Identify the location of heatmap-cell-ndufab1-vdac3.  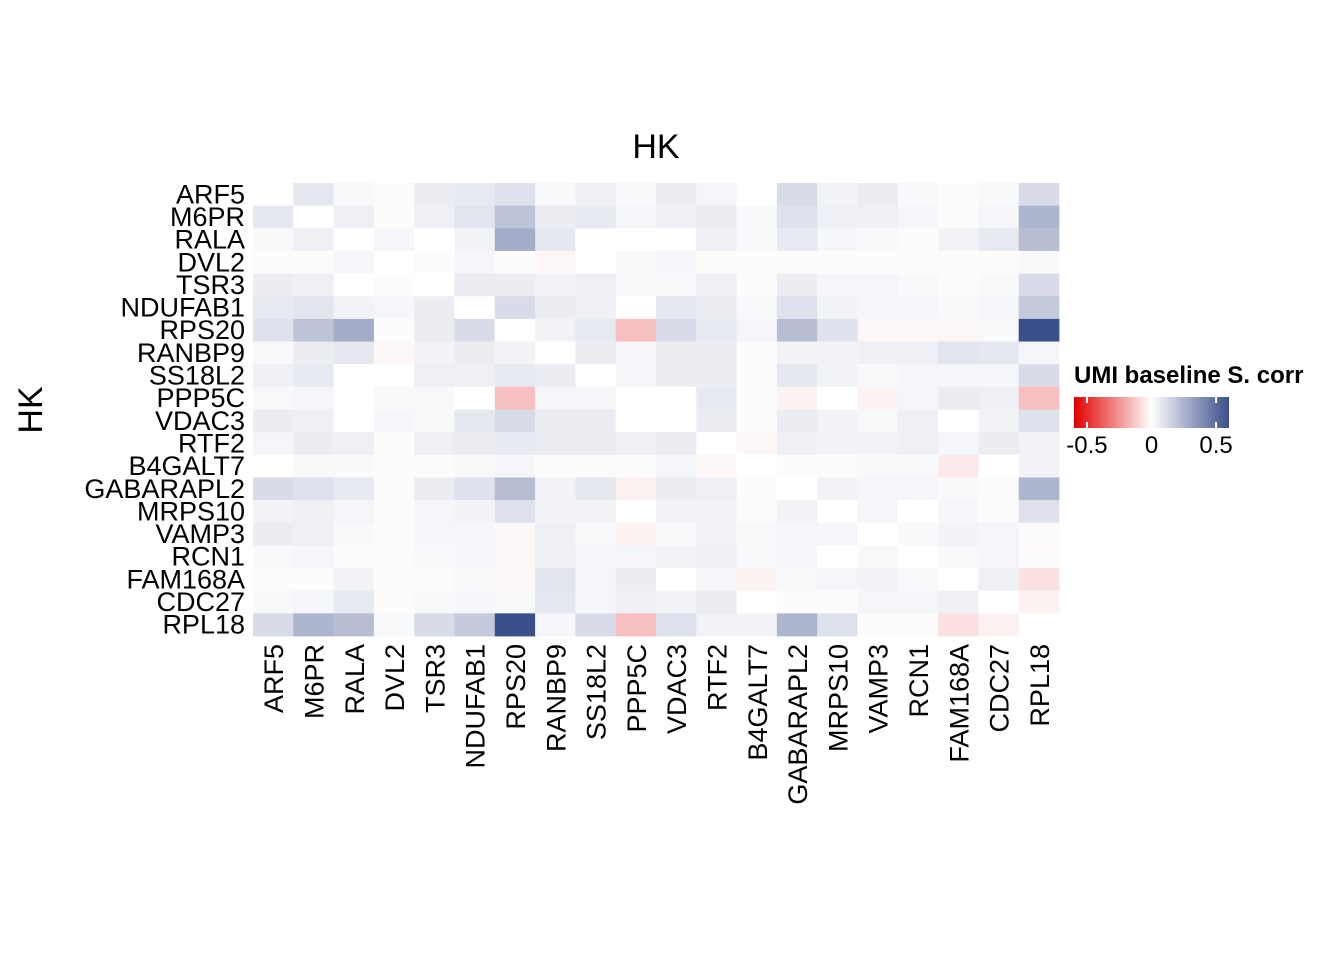
(676, 308).